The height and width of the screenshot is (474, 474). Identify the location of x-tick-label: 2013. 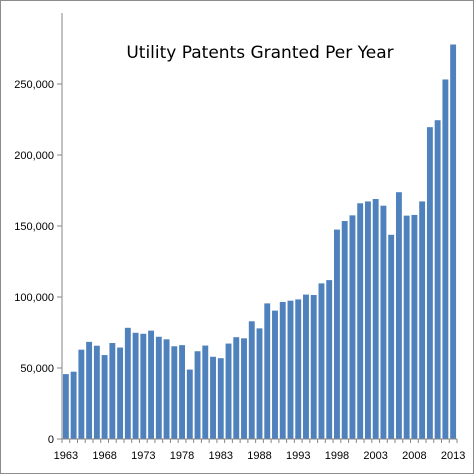
(453, 456).